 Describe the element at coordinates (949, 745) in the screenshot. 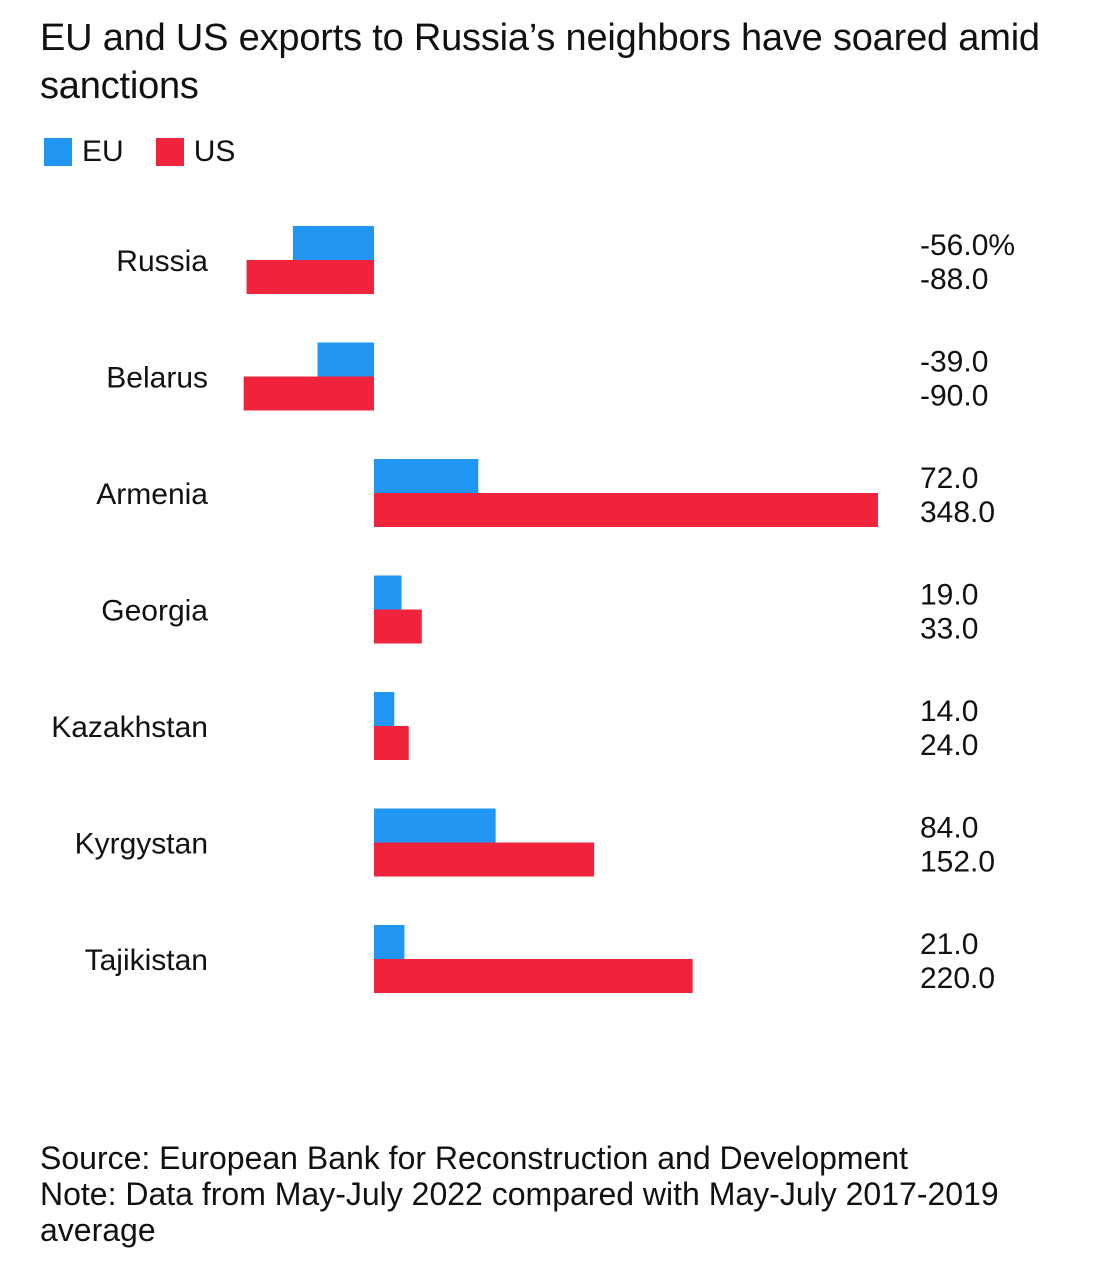

I see `value-label-us-kazakhstan: 24.0` at that location.